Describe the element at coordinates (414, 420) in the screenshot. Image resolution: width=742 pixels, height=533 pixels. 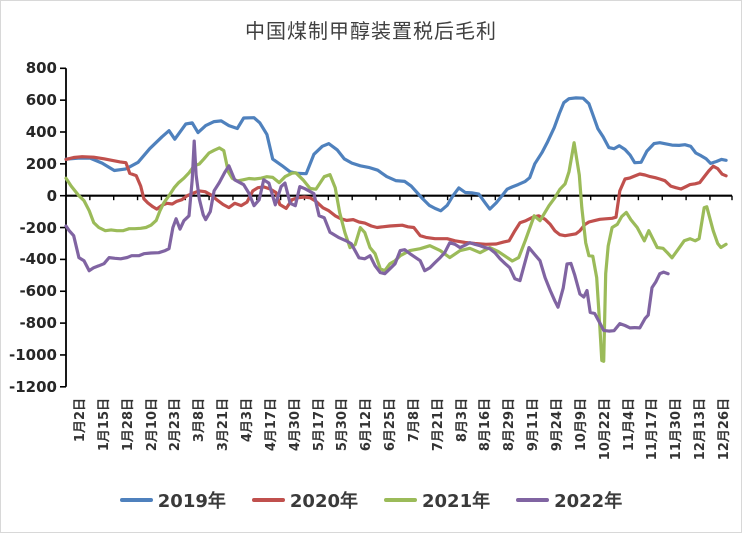
I see `x-axis-label: 7月8日` at that location.